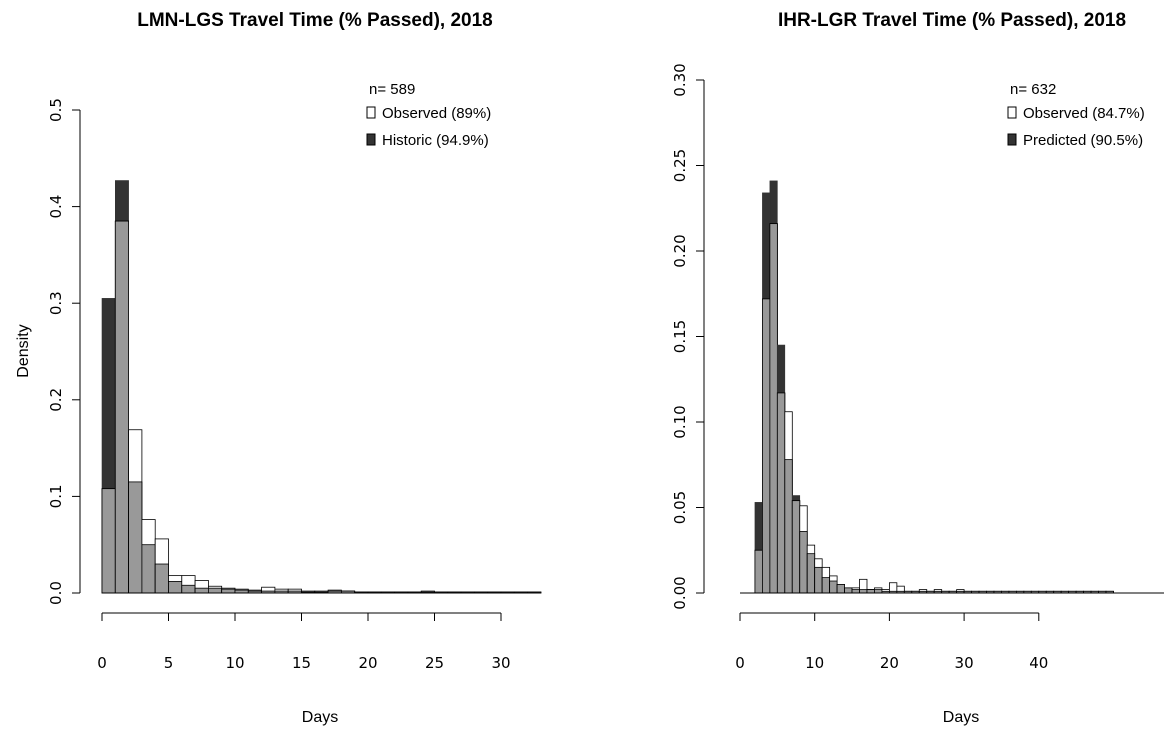 The height and width of the screenshot is (729, 1164). What do you see at coordinates (680, 592) in the screenshot?
I see `y-tick-label: 0.00` at bounding box center [680, 592].